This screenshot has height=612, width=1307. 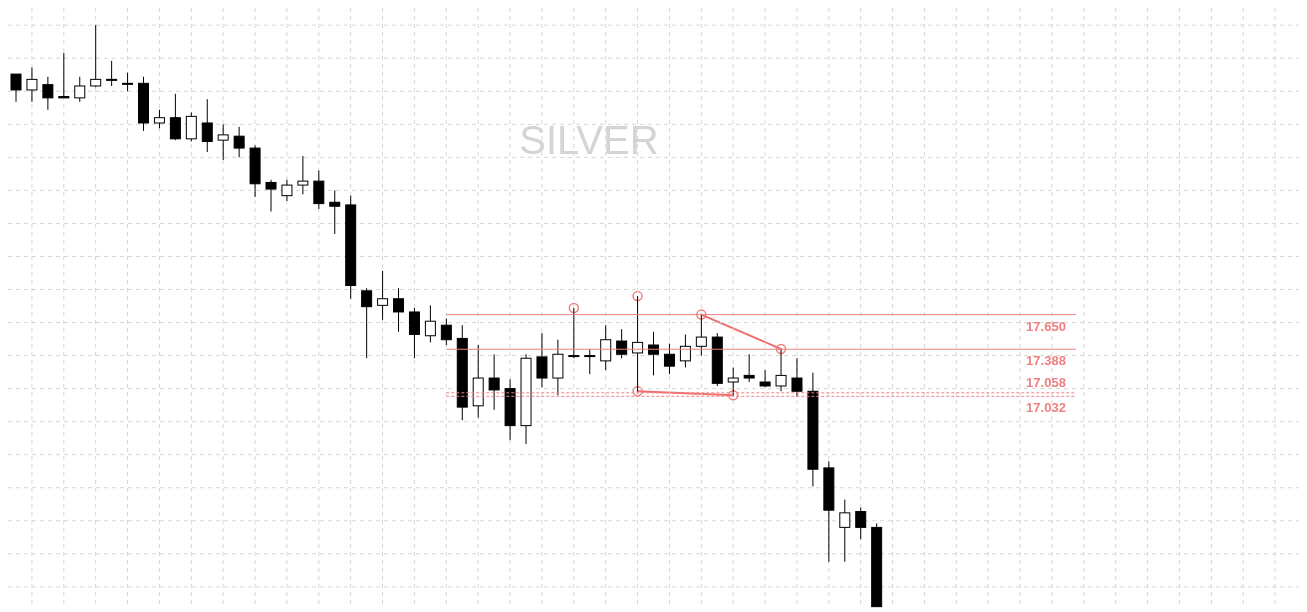 What do you see at coordinates (1046, 382) in the screenshot?
I see `ref-line-label: 17.058` at bounding box center [1046, 382].